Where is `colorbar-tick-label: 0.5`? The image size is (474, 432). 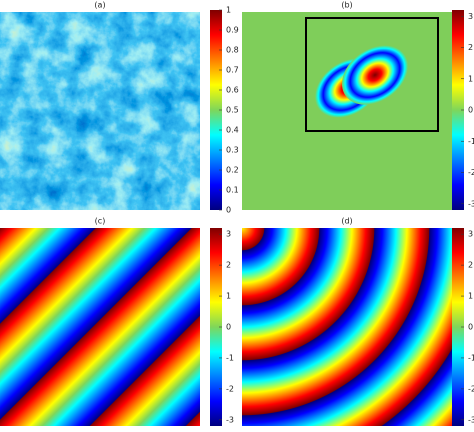
colorbar-tick-label: 0.5 is located at coordinates (232, 110).